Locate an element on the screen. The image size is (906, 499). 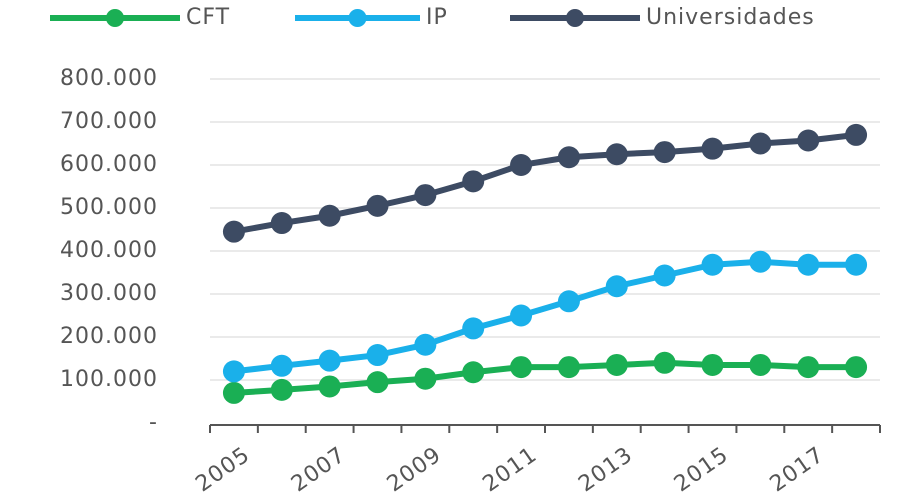
y-tick-label: 400.000 is located at coordinates (109, 250).